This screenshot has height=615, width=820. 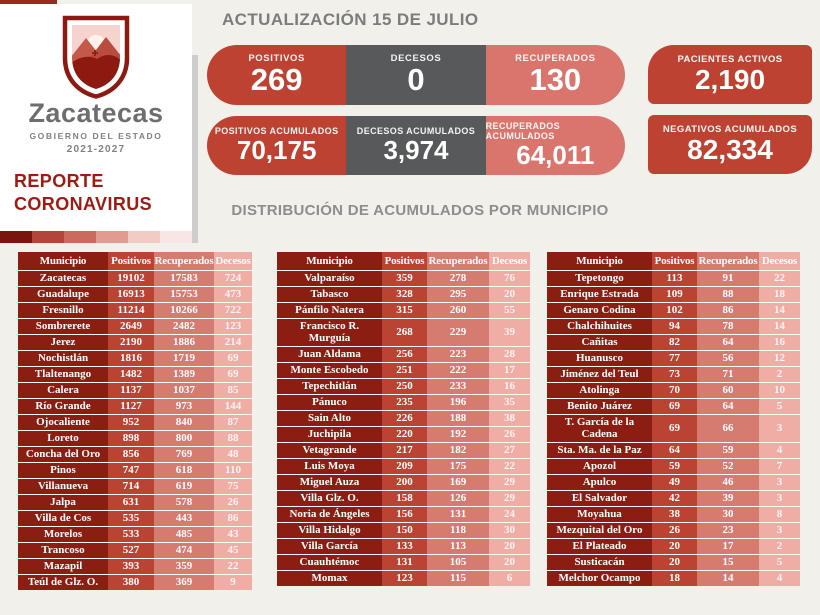 I want to click on municipio-cell: Mazapil, so click(x=63, y=566).